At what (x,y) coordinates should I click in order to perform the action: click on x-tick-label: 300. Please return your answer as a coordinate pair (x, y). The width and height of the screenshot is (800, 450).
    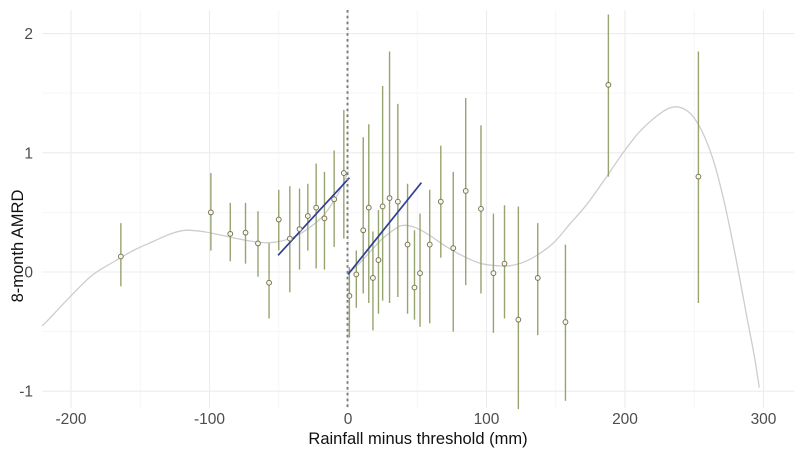
    Looking at the image, I should click on (764, 419).